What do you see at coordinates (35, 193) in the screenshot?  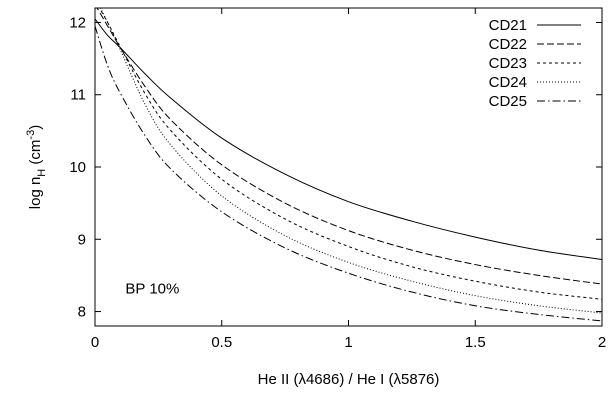 I see `y-axis-label-base: log n` at bounding box center [35, 193].